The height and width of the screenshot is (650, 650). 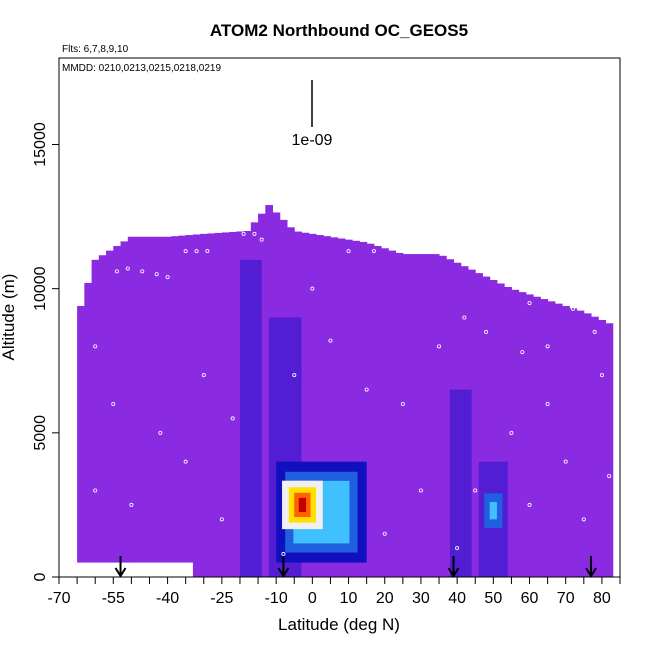 What do you see at coordinates (40, 576) in the screenshot?
I see `y-tick-label: 0` at bounding box center [40, 576].